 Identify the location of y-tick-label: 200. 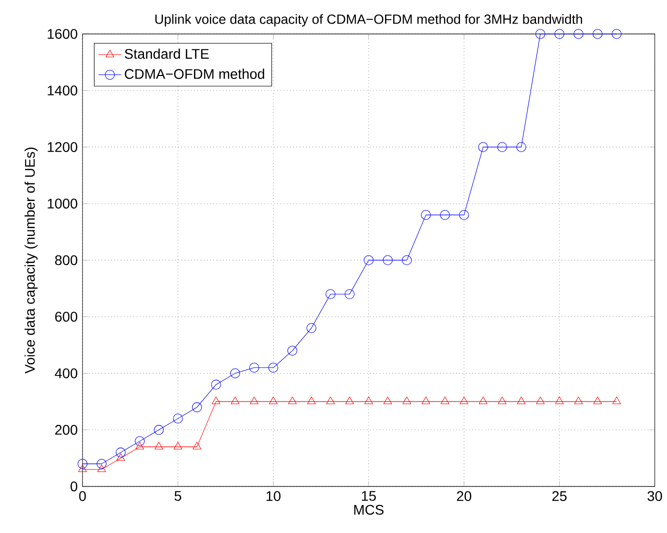
(66, 429).